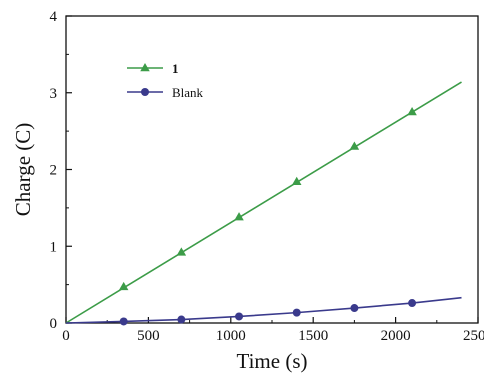  I want to click on y-tick-label: 0, so click(54, 324).